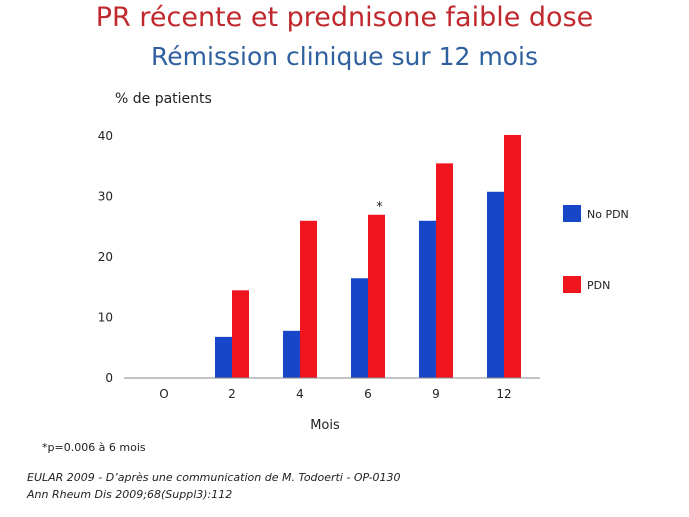  I want to click on x-tick-label: 2, so click(232, 394).